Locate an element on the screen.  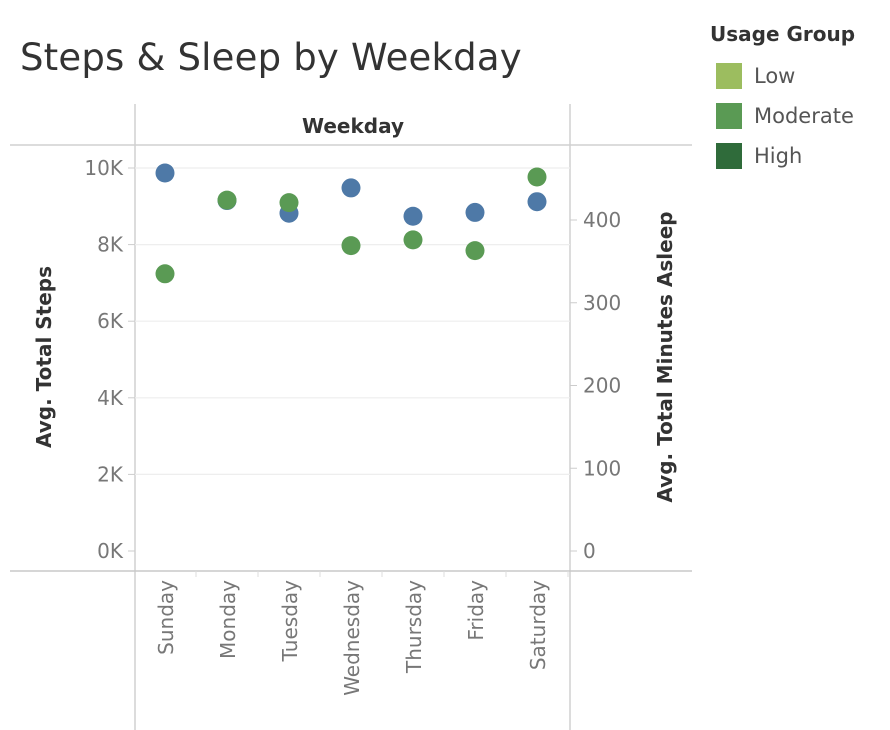
right-tick-label: 100 is located at coordinates (602, 468).